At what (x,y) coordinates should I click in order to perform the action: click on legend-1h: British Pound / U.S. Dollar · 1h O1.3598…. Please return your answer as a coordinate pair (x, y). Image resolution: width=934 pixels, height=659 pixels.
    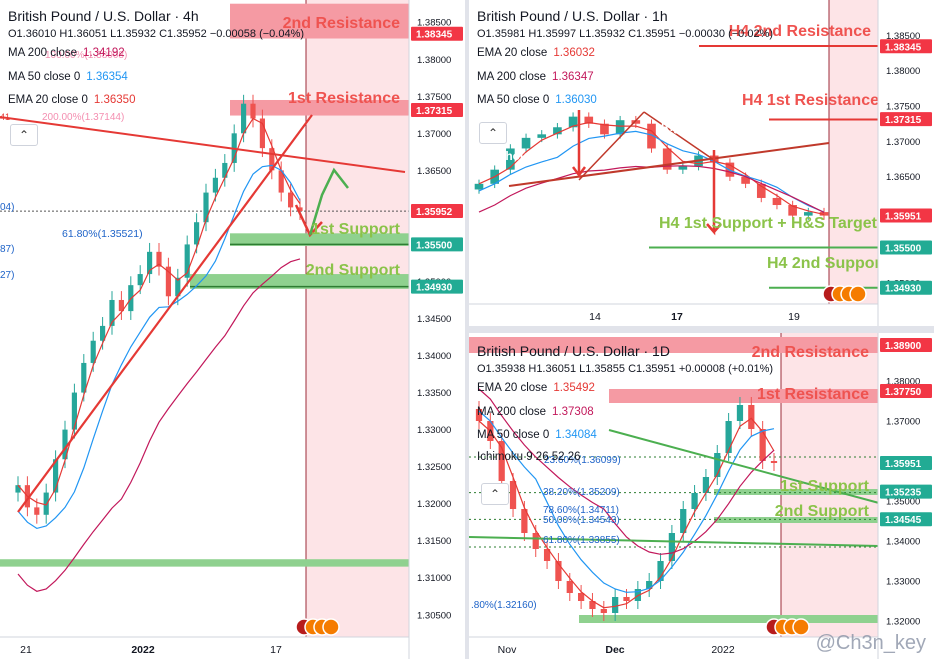
    Looking at the image, I should click on (625, 59).